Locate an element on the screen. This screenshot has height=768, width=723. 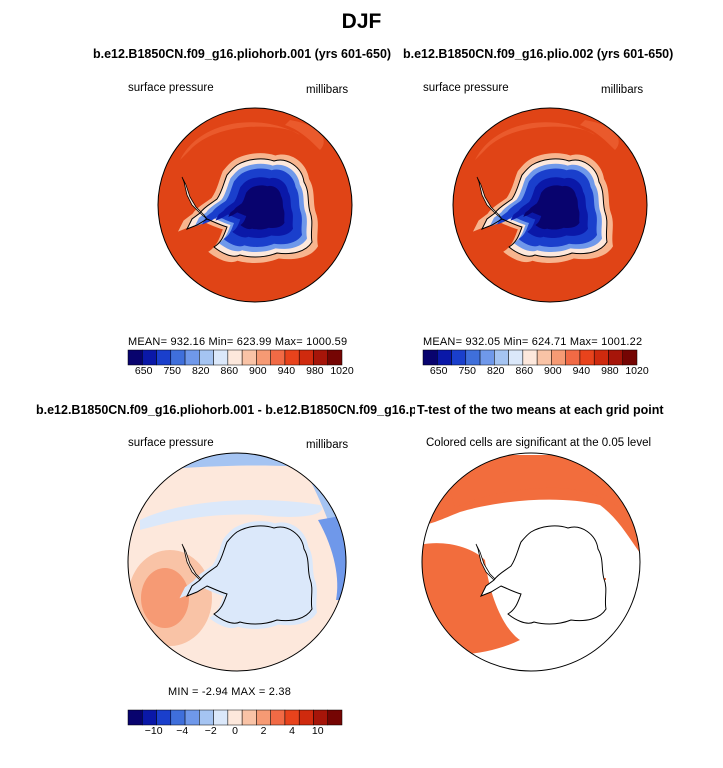
panel1-colorbar-label: 900 is located at coordinates (258, 371).